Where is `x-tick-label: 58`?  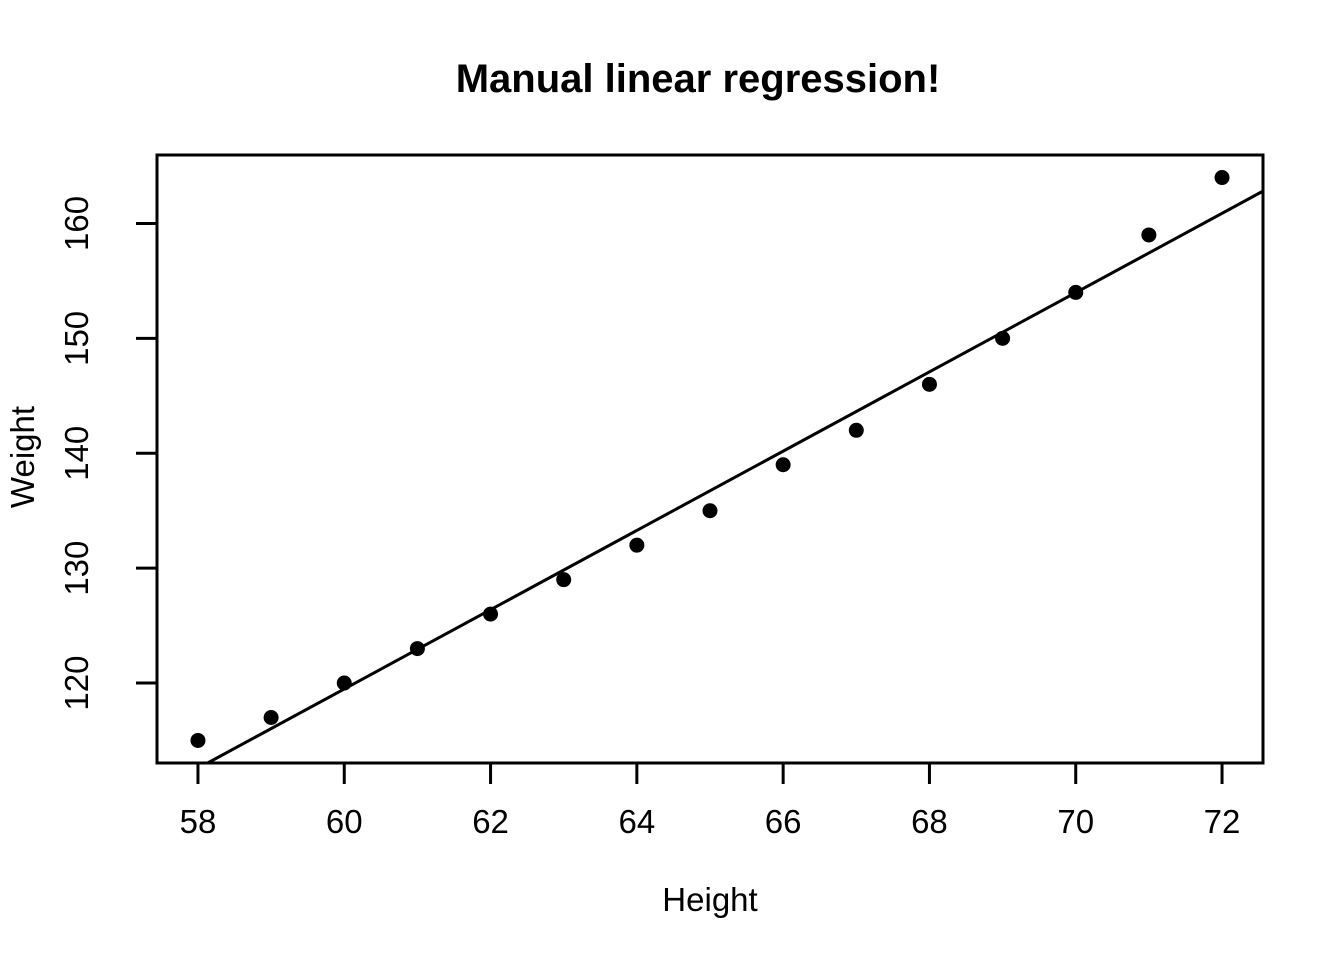
x-tick-label: 58 is located at coordinates (198, 821).